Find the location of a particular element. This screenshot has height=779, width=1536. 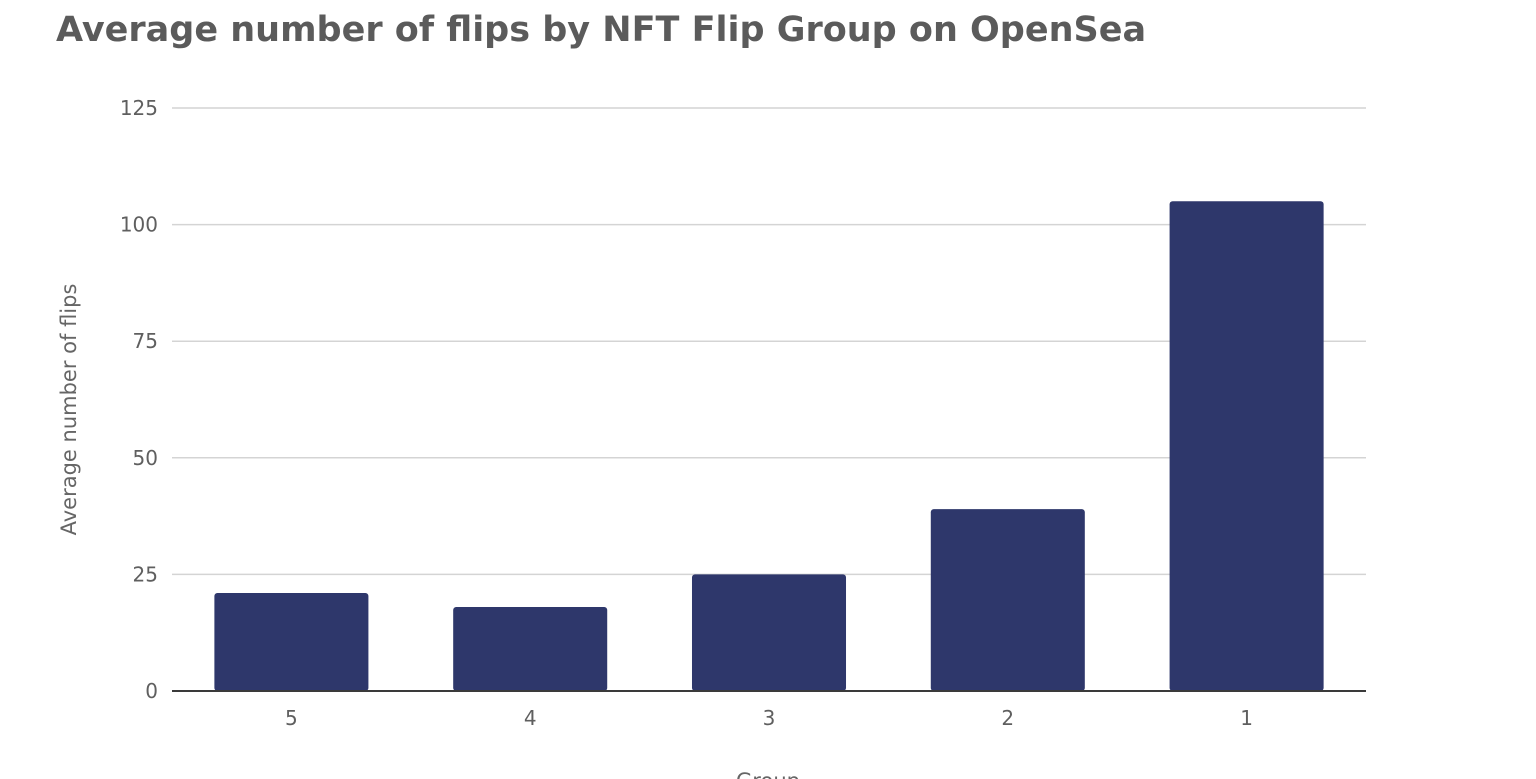

x-tick-label: 1 is located at coordinates (1246, 718).